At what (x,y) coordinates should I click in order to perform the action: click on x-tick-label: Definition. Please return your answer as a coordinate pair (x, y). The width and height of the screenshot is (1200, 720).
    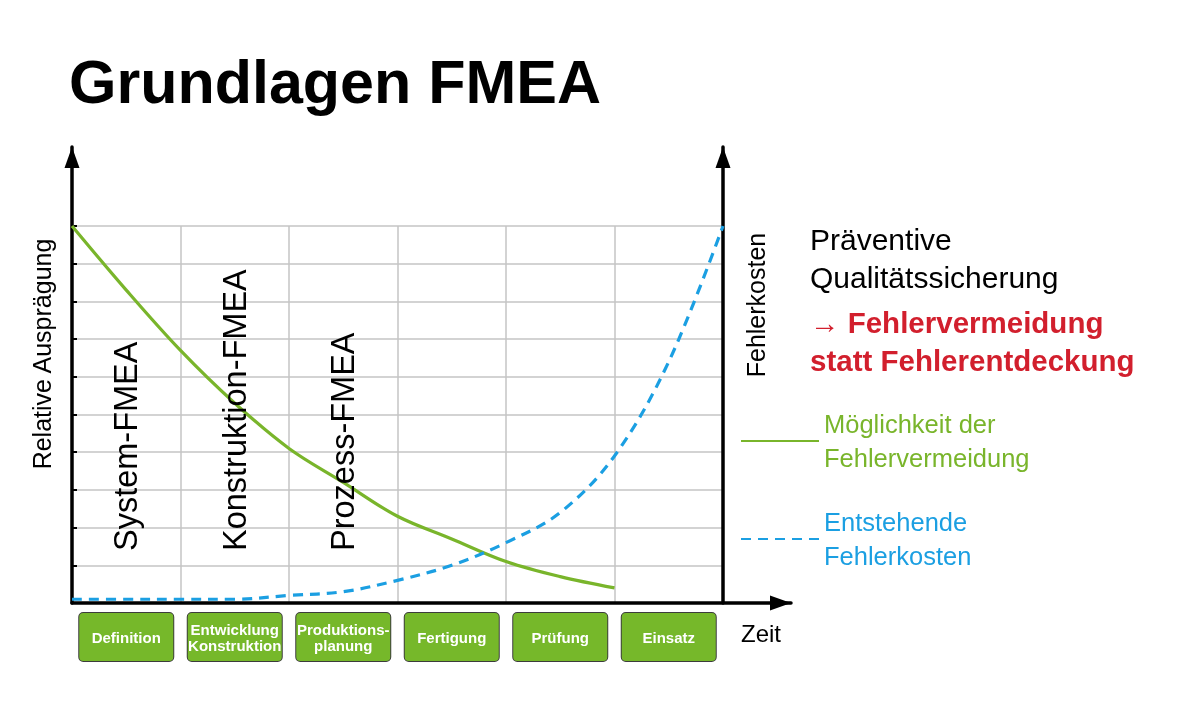
    Looking at the image, I should click on (126, 637).